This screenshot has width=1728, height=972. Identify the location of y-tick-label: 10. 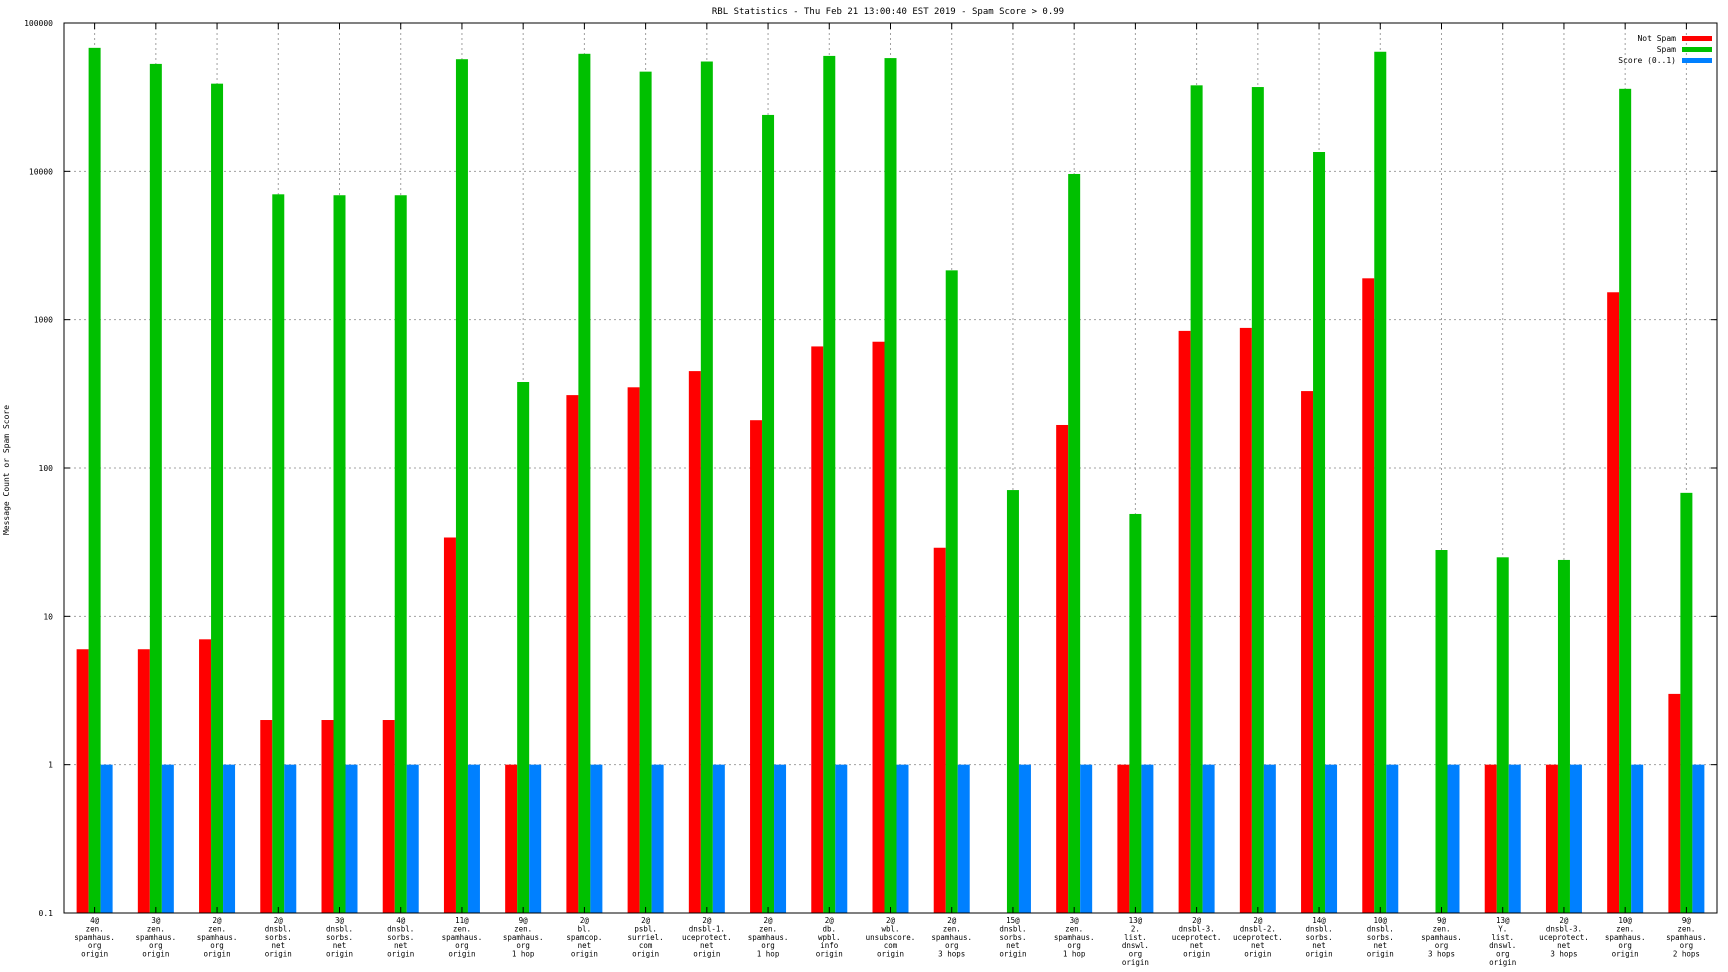
(48, 616).